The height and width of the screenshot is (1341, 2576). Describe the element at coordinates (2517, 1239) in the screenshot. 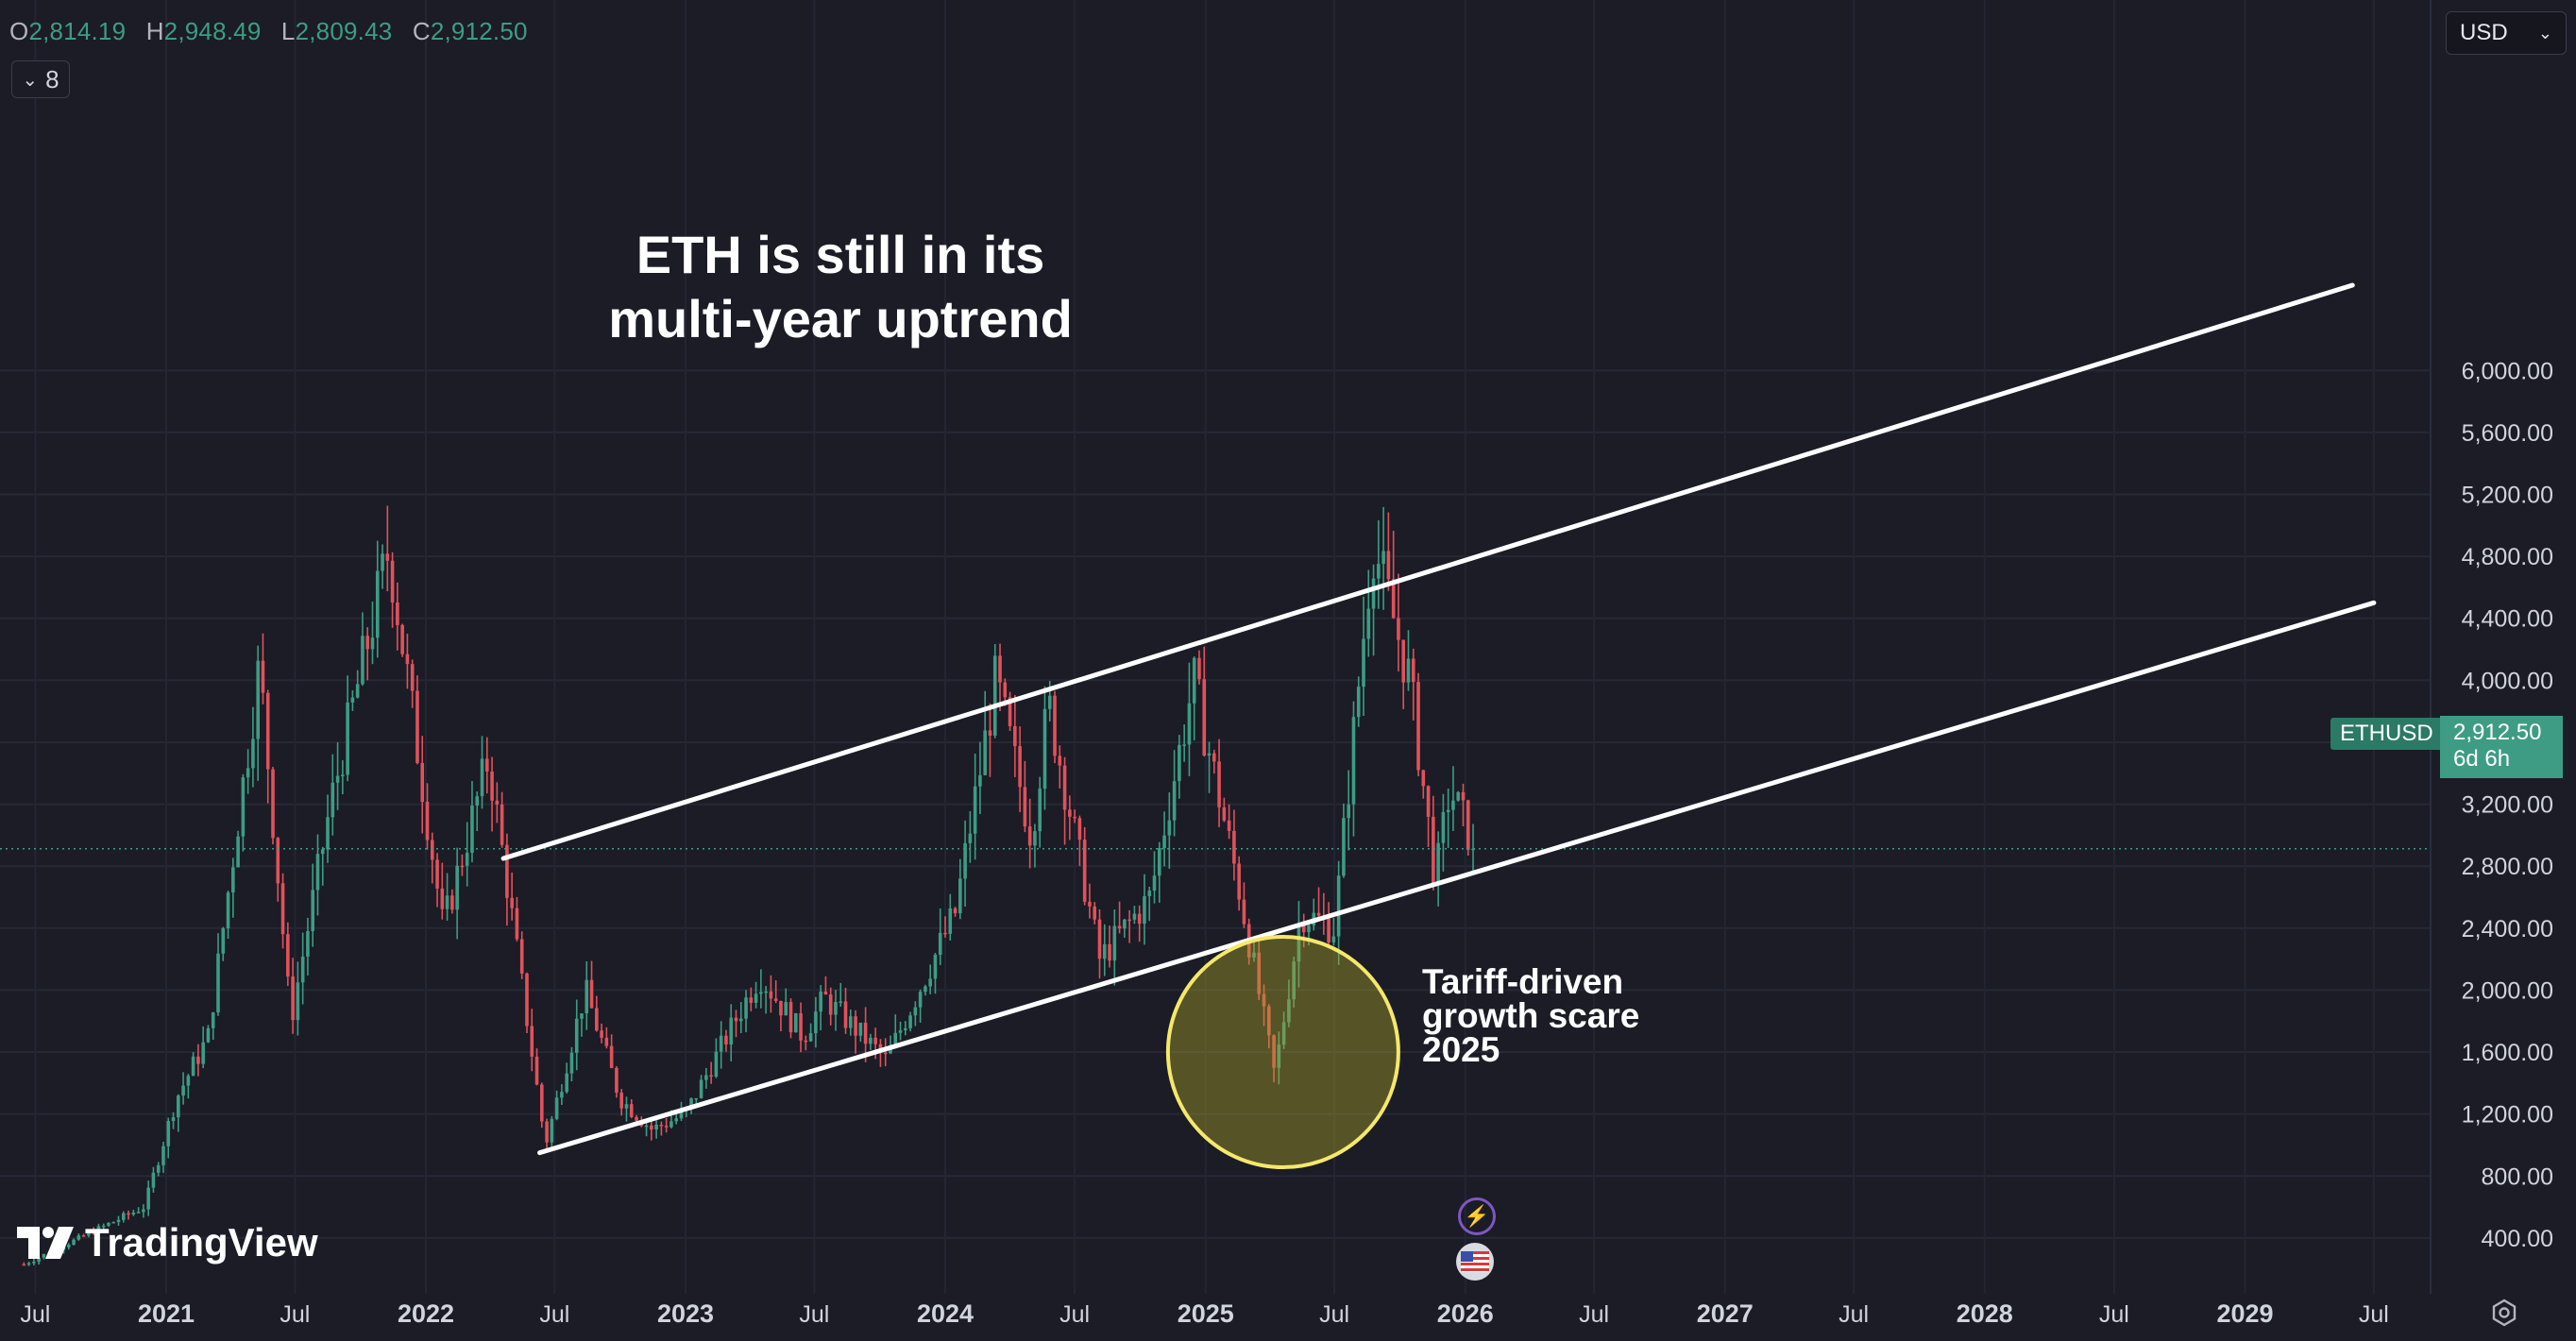

I see `y-tick-label: 400.00` at that location.